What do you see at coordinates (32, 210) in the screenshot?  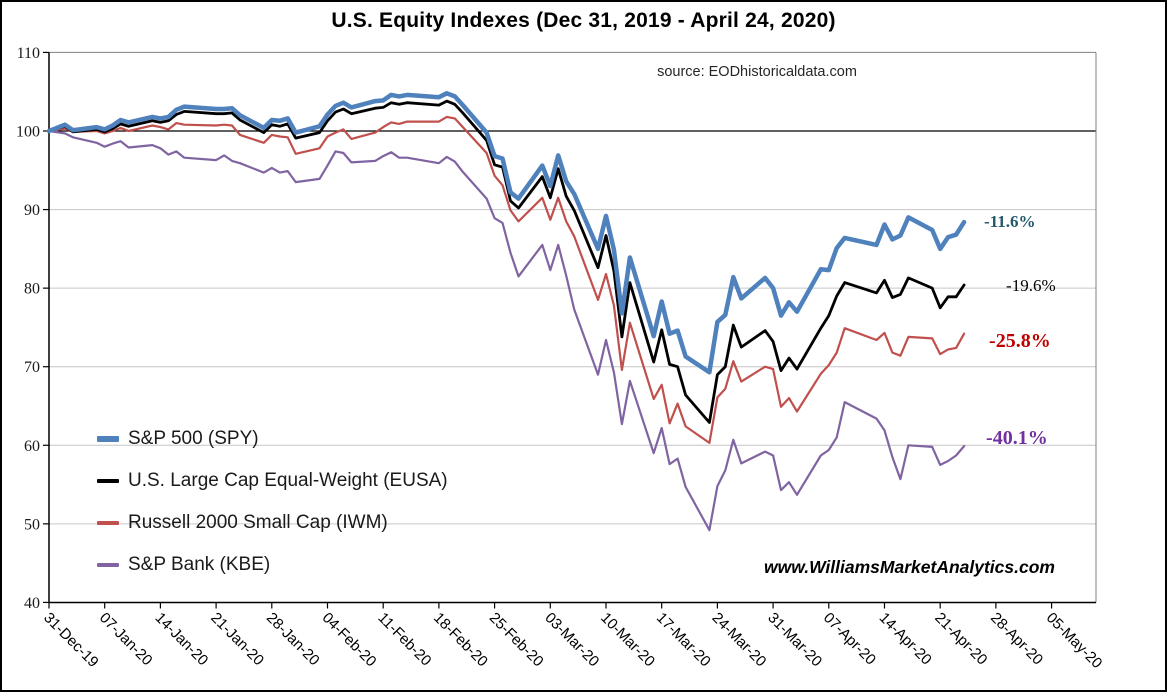 I see `y-axis-label-90: 90` at bounding box center [32, 210].